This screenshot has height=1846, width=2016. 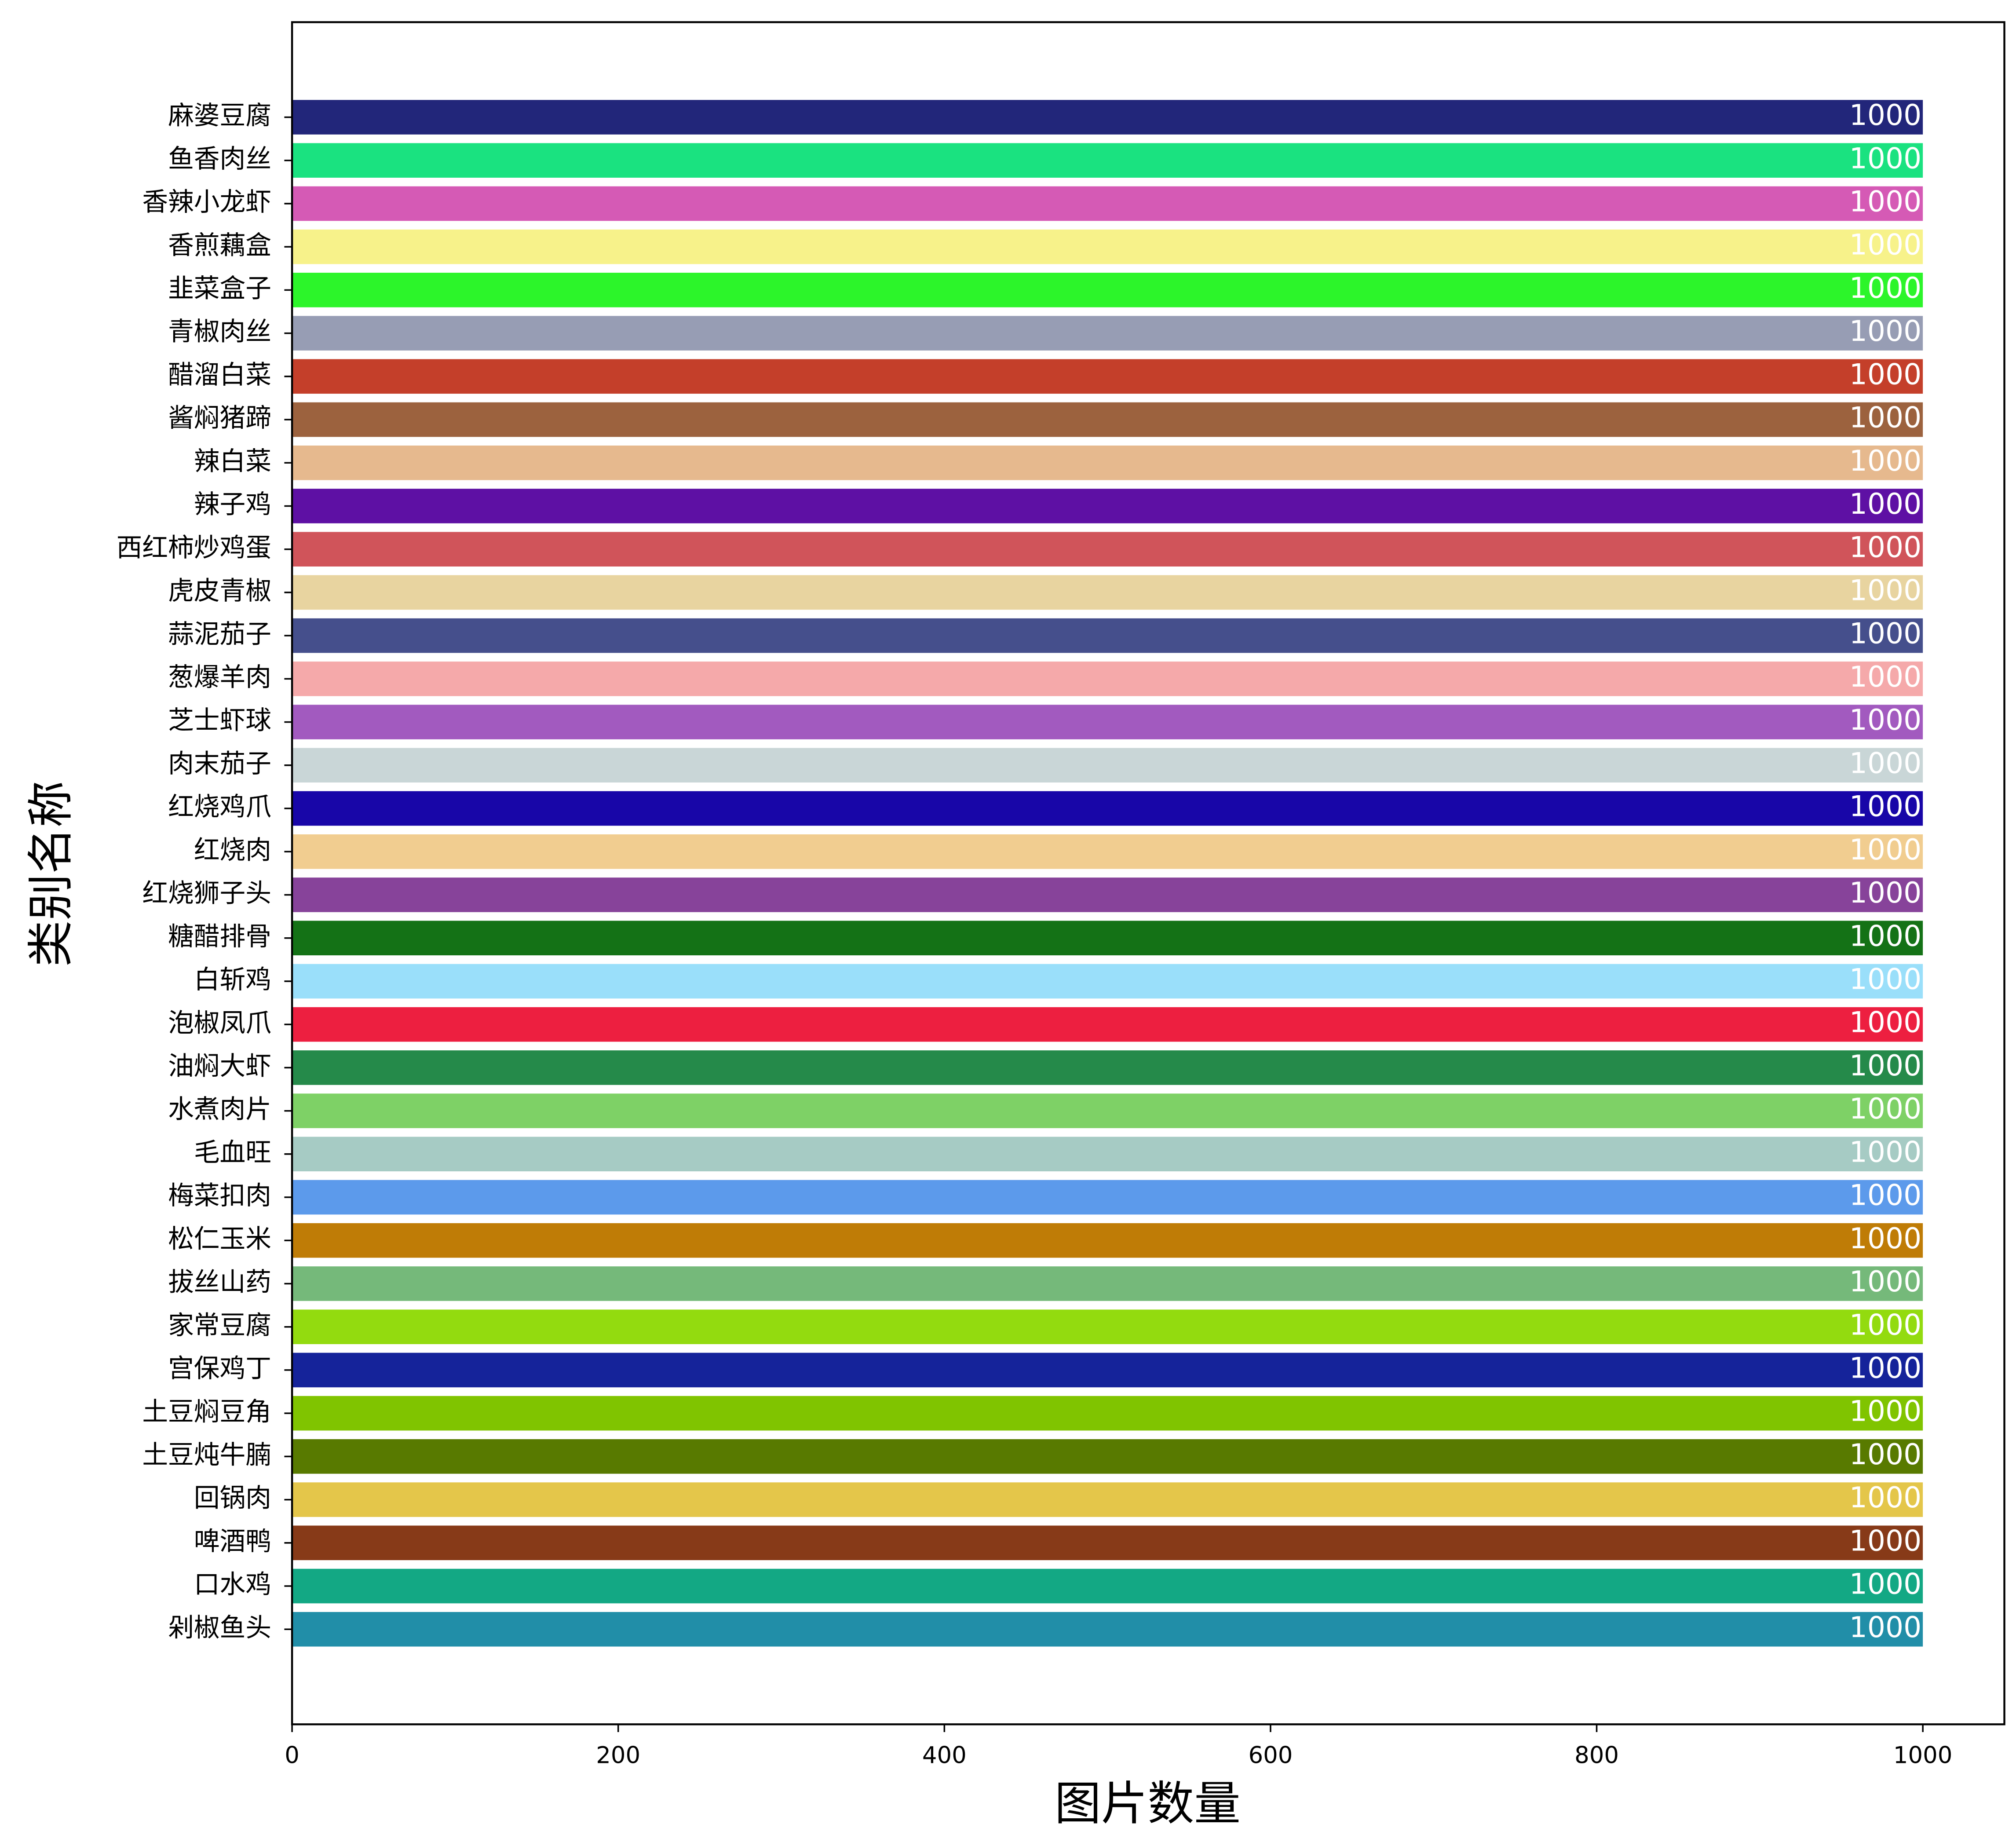 What do you see at coordinates (206, 1454) in the screenshot?
I see `y-tick-label: 土豆炖牛腩` at bounding box center [206, 1454].